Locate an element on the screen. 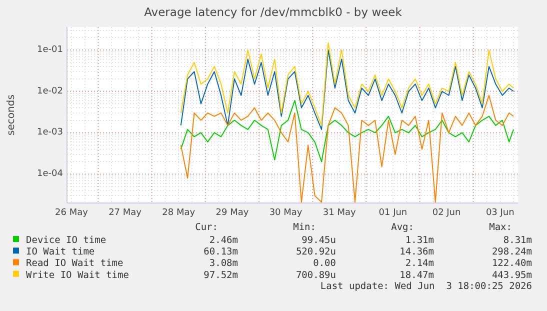 The width and height of the screenshot is (547, 311). text: 14.36m is located at coordinates (417, 252).